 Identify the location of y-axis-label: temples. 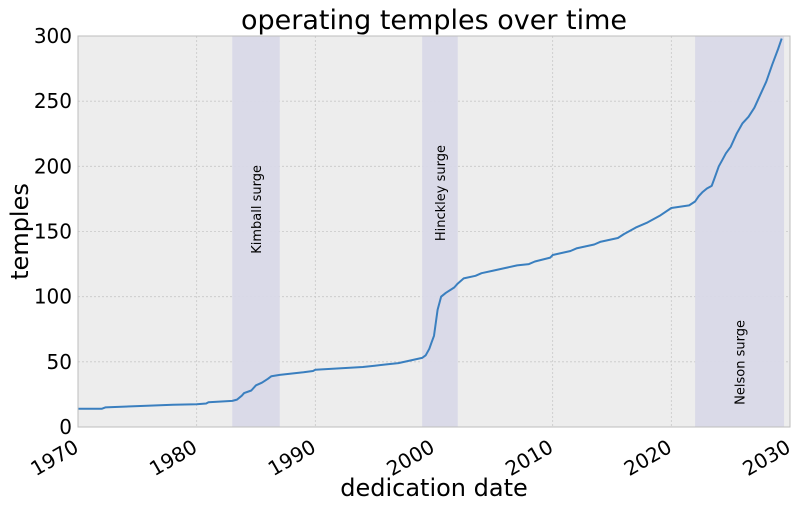
(20, 231).